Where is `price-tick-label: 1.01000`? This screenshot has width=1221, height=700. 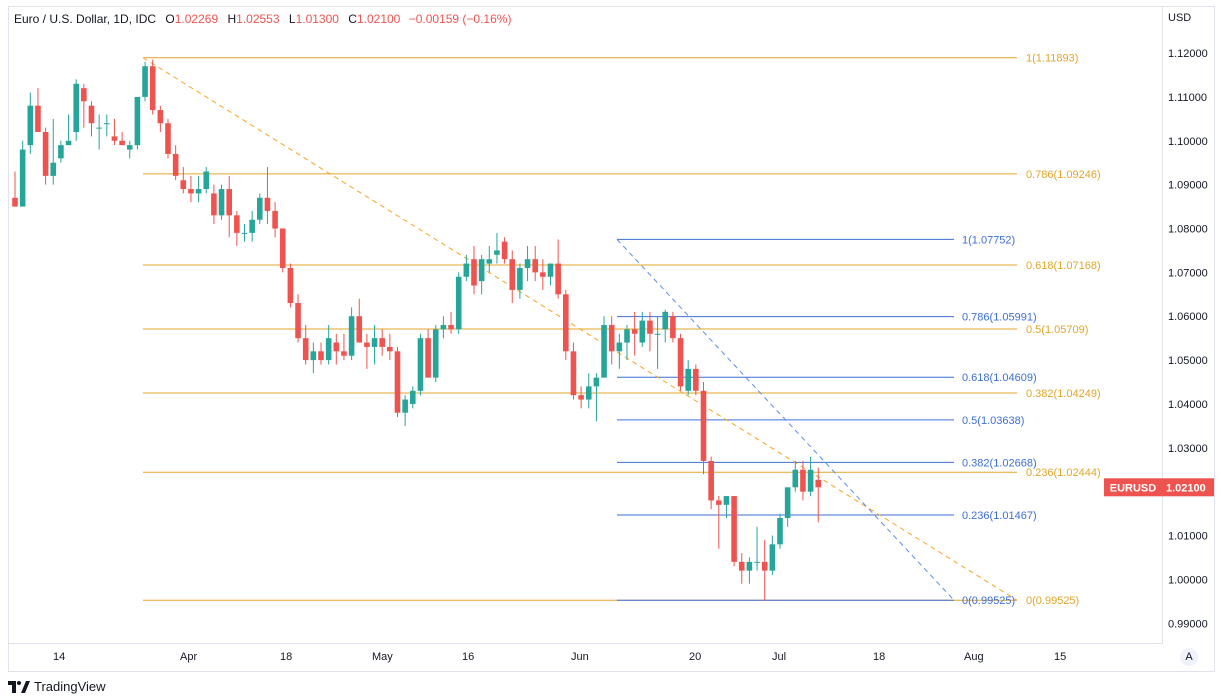
price-tick-label: 1.01000 is located at coordinates (1188, 537).